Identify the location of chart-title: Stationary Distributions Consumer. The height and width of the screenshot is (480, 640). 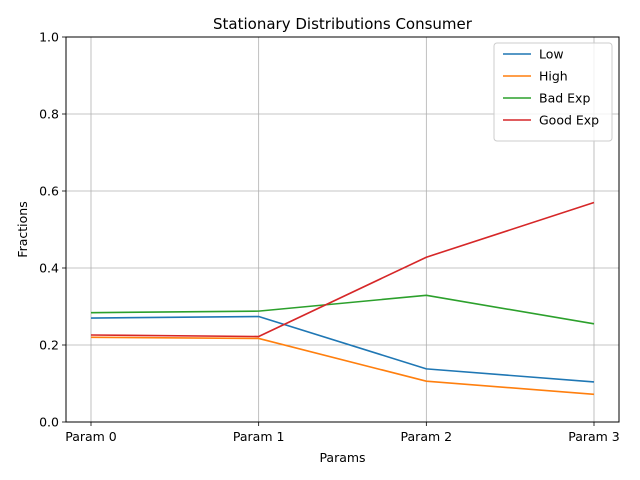
(343, 24).